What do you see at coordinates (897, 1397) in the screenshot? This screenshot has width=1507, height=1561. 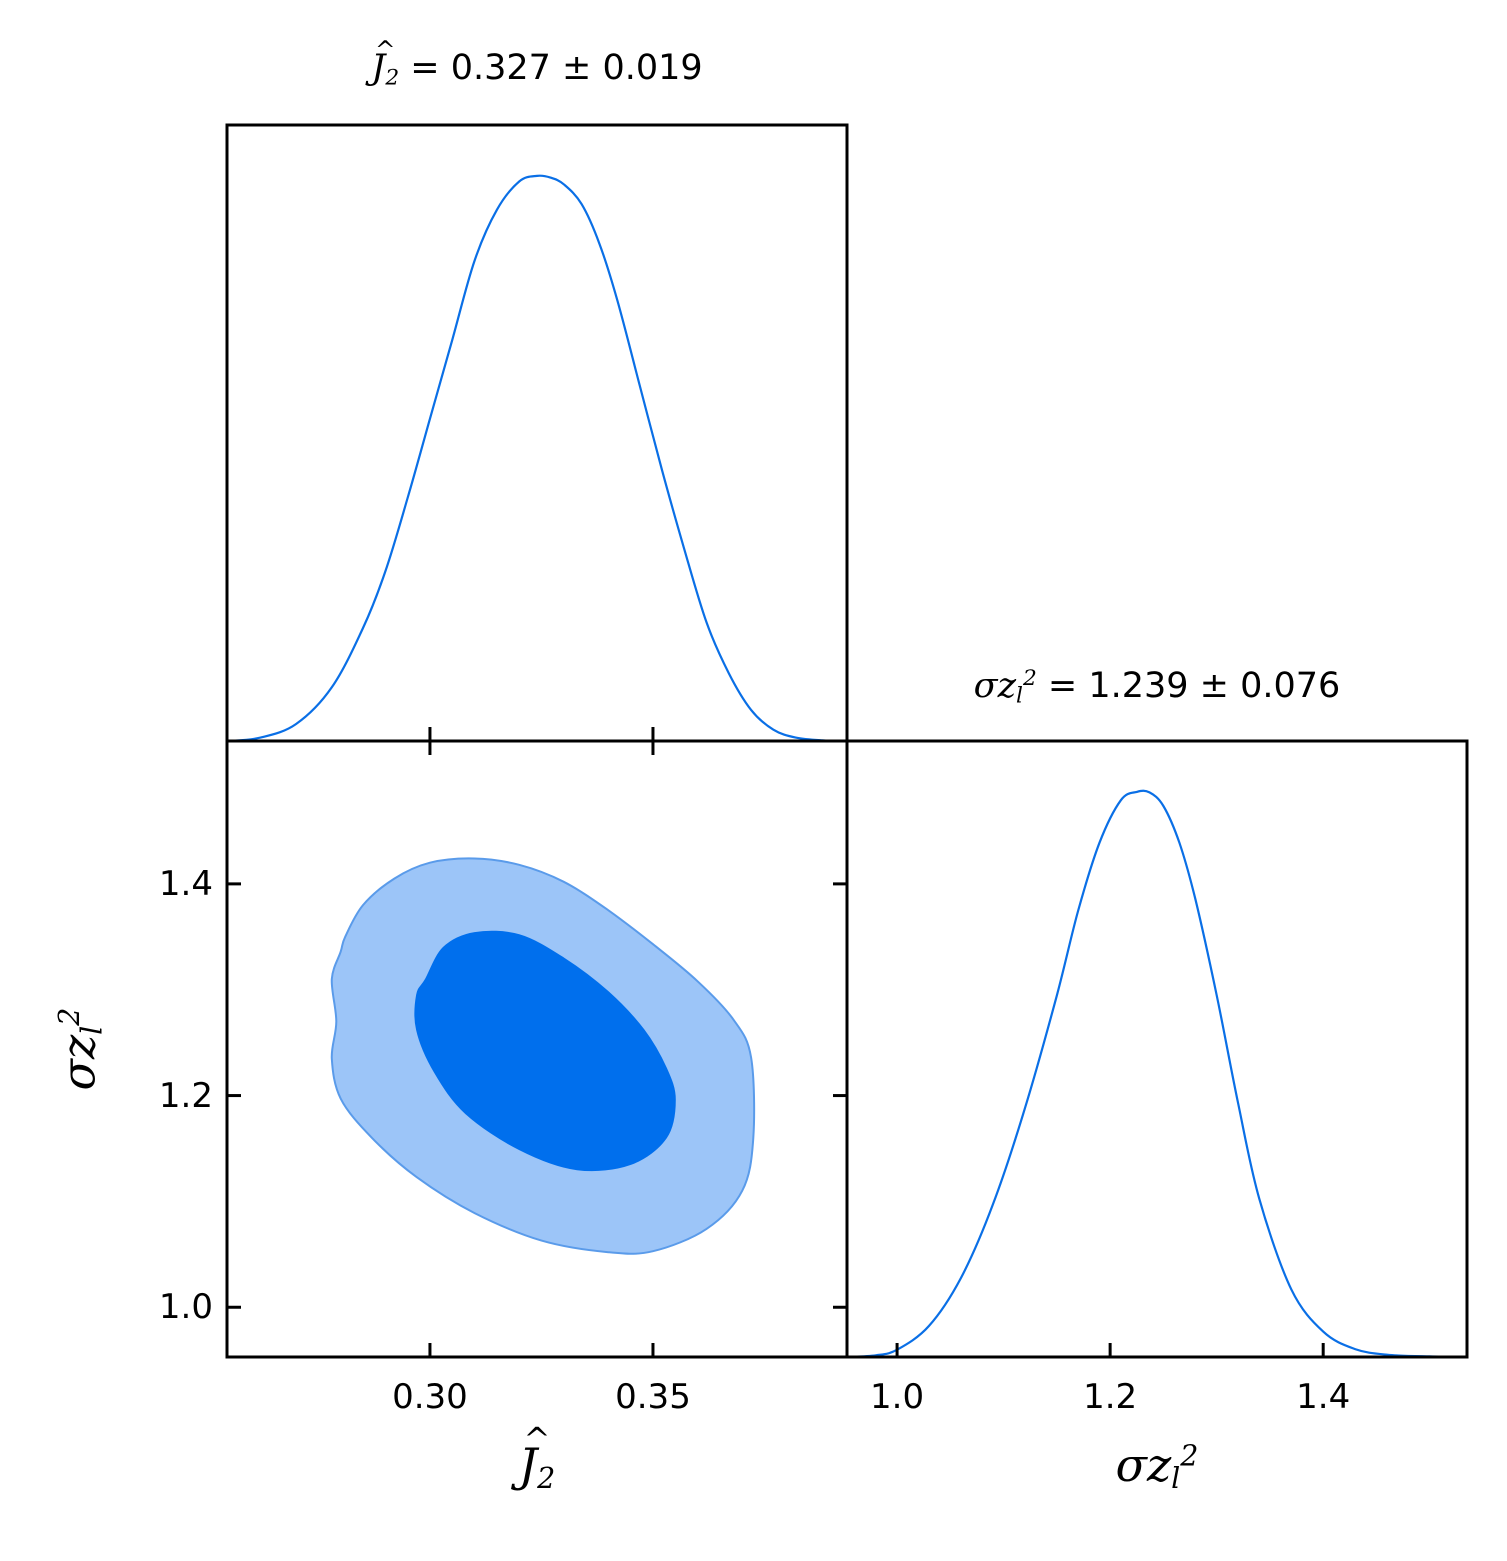 I see `xtick-label-sigma-0: 1.0` at bounding box center [897, 1397].